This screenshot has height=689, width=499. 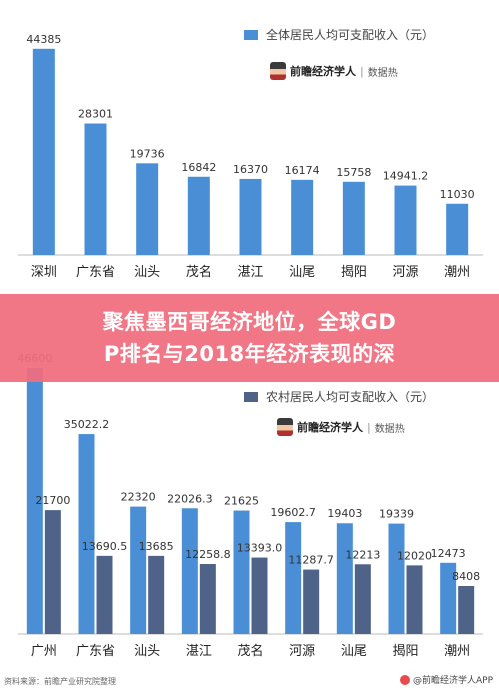 I want to click on data-label: 19403, so click(x=344, y=513).